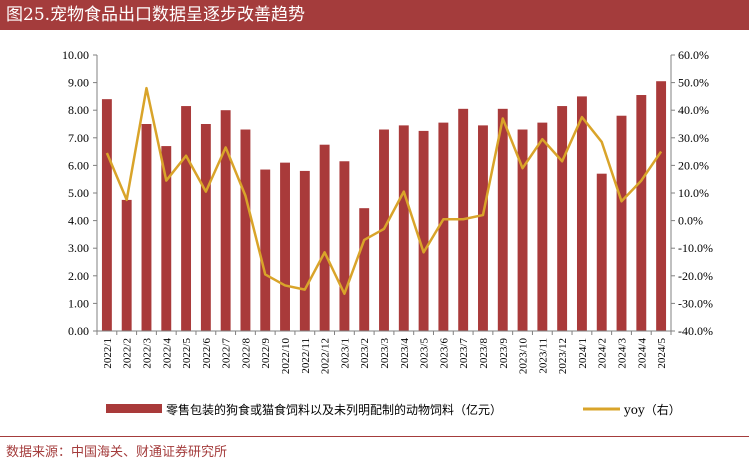 This screenshot has height=470, width=749. Describe the element at coordinates (542, 227) in the screenshot. I see `bar-2023/11` at that location.